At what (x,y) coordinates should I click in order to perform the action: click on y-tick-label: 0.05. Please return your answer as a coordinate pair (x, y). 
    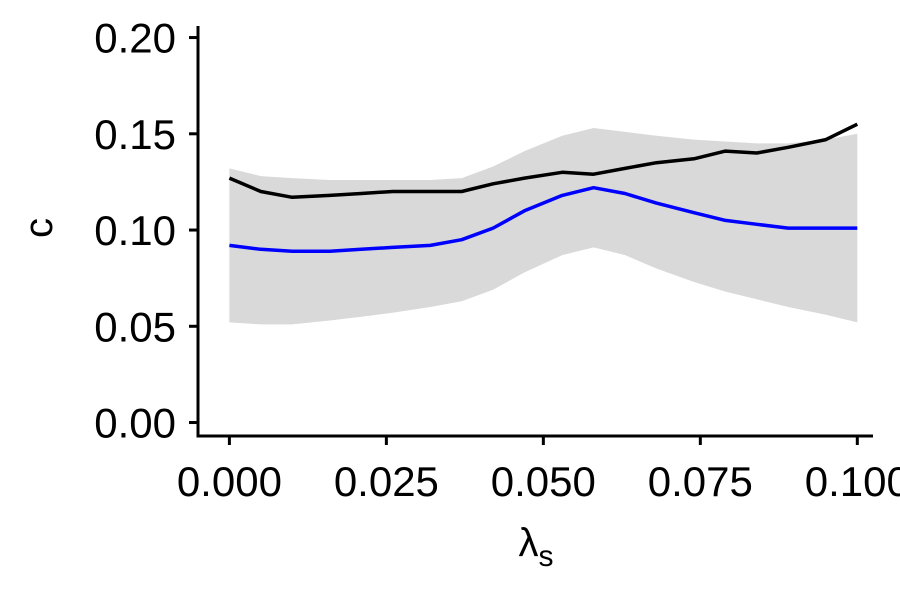
    Looking at the image, I should click on (135, 326).